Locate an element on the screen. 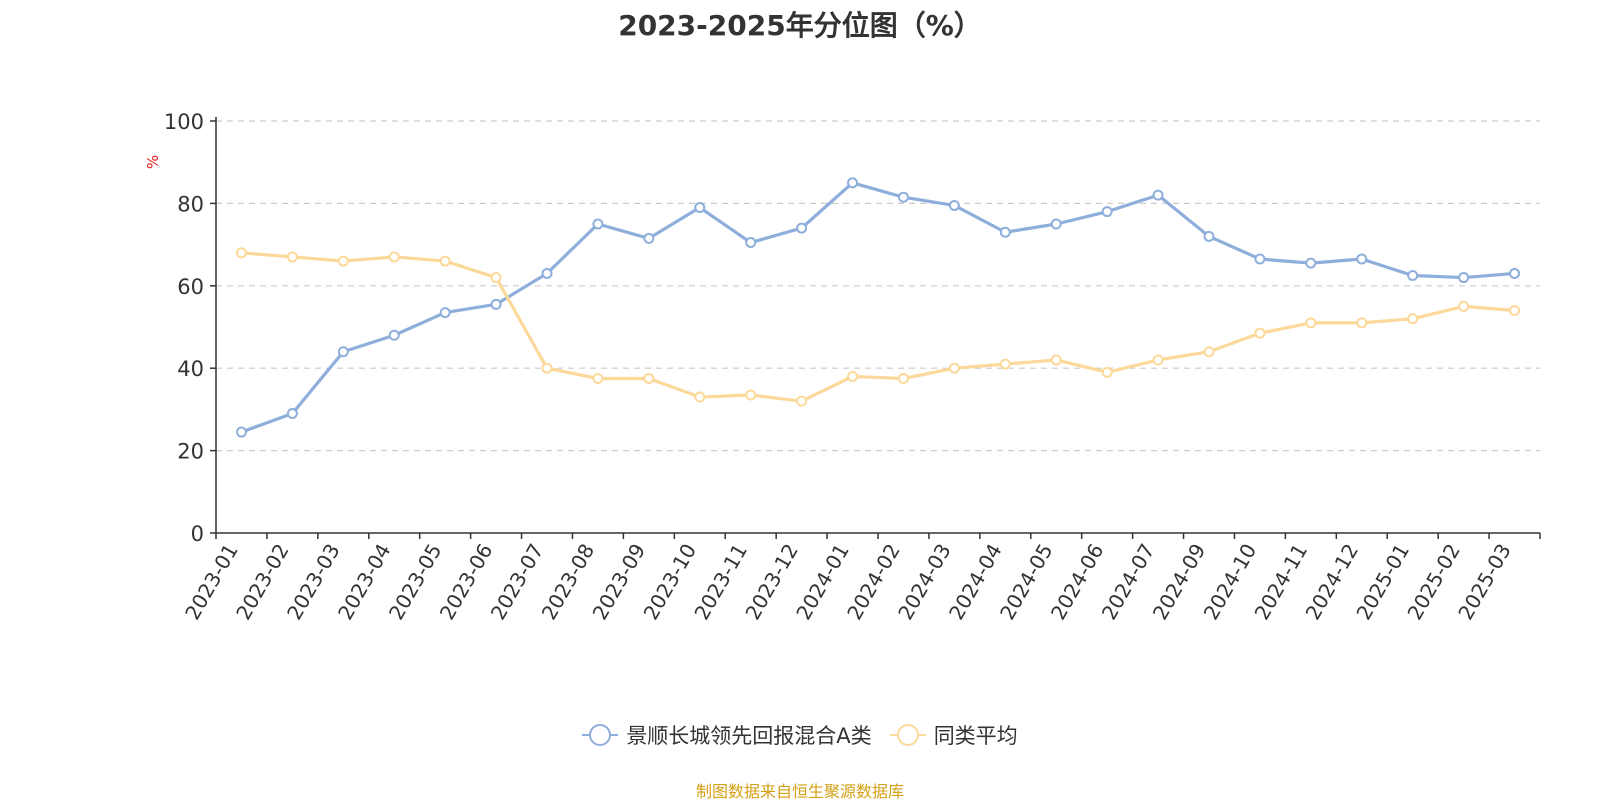 The height and width of the screenshot is (802, 1600). legend-marker-average-icon is located at coordinates (907, 735).